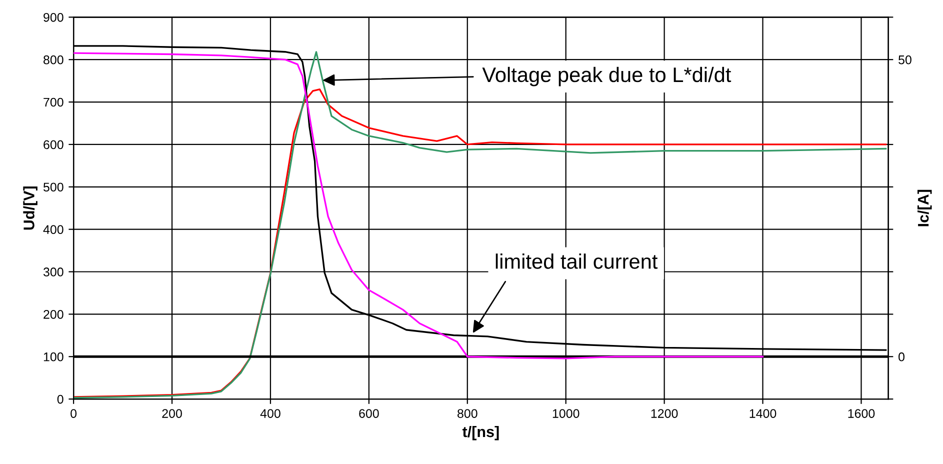  I want to click on y-tick-label: 900, so click(54, 17).